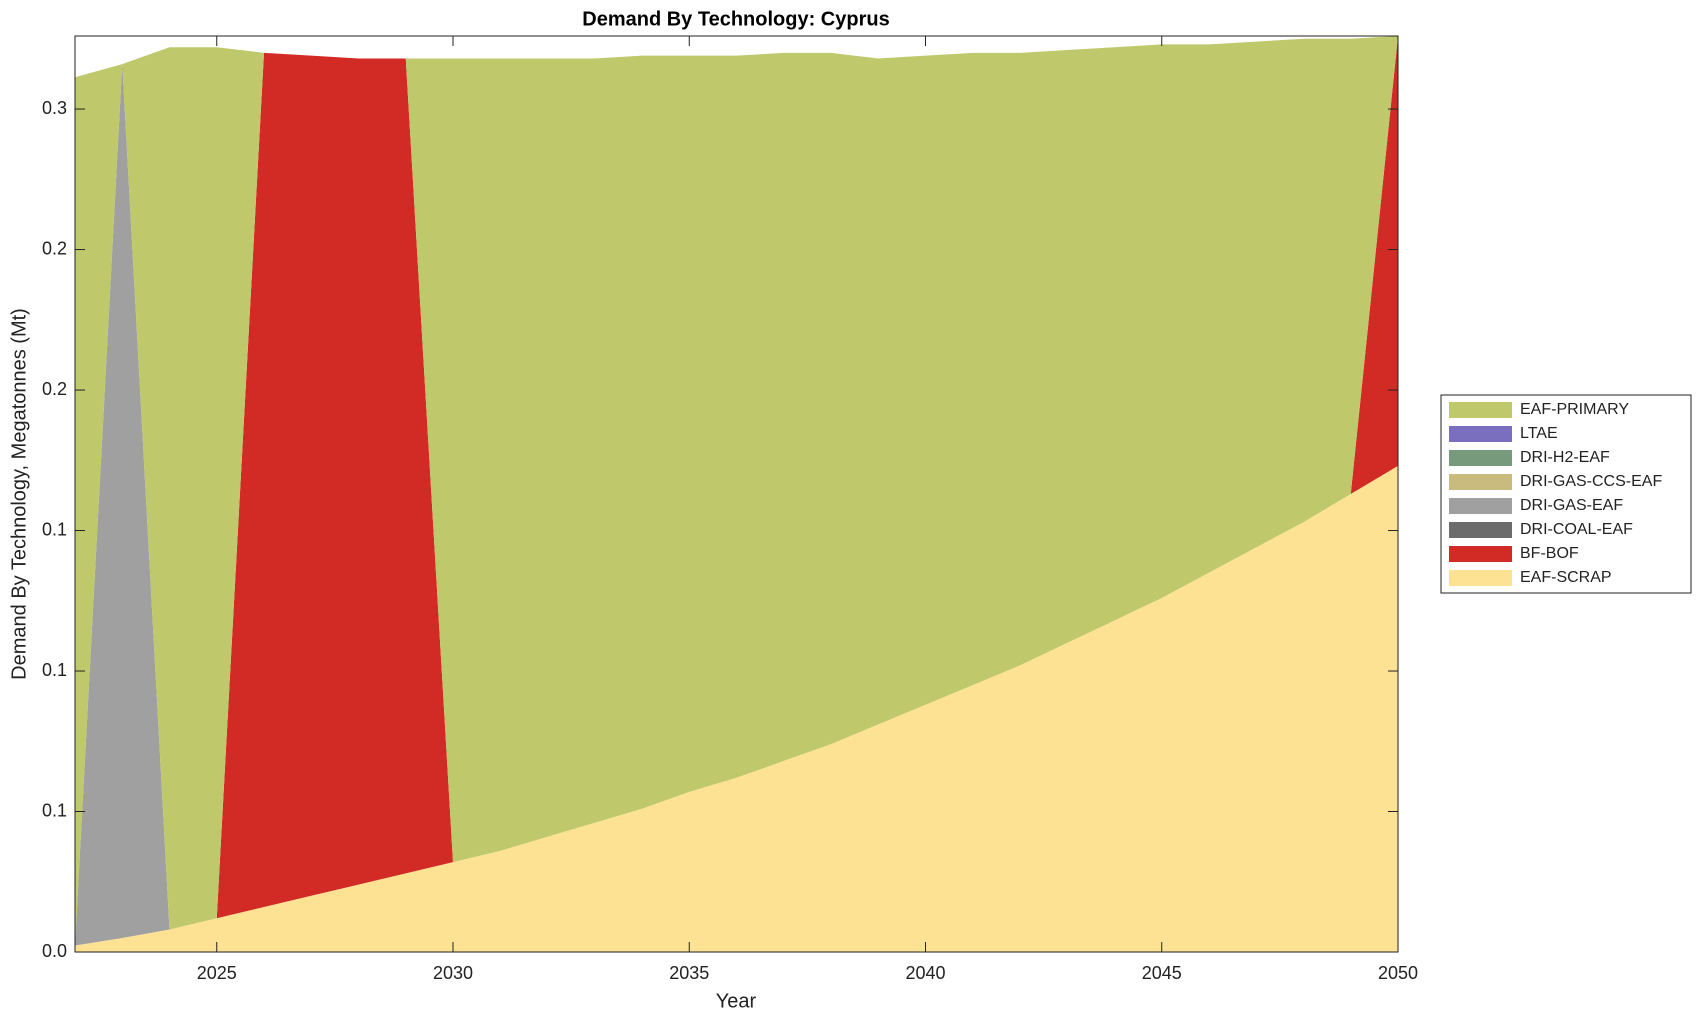  I want to click on x-axis-label: Year, so click(736, 1001).